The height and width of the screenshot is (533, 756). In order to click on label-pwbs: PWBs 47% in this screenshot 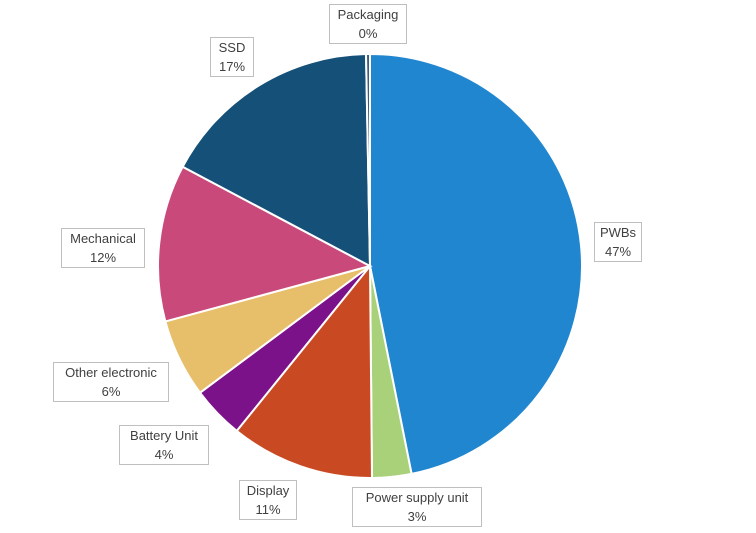, I will do `click(618, 242)`.